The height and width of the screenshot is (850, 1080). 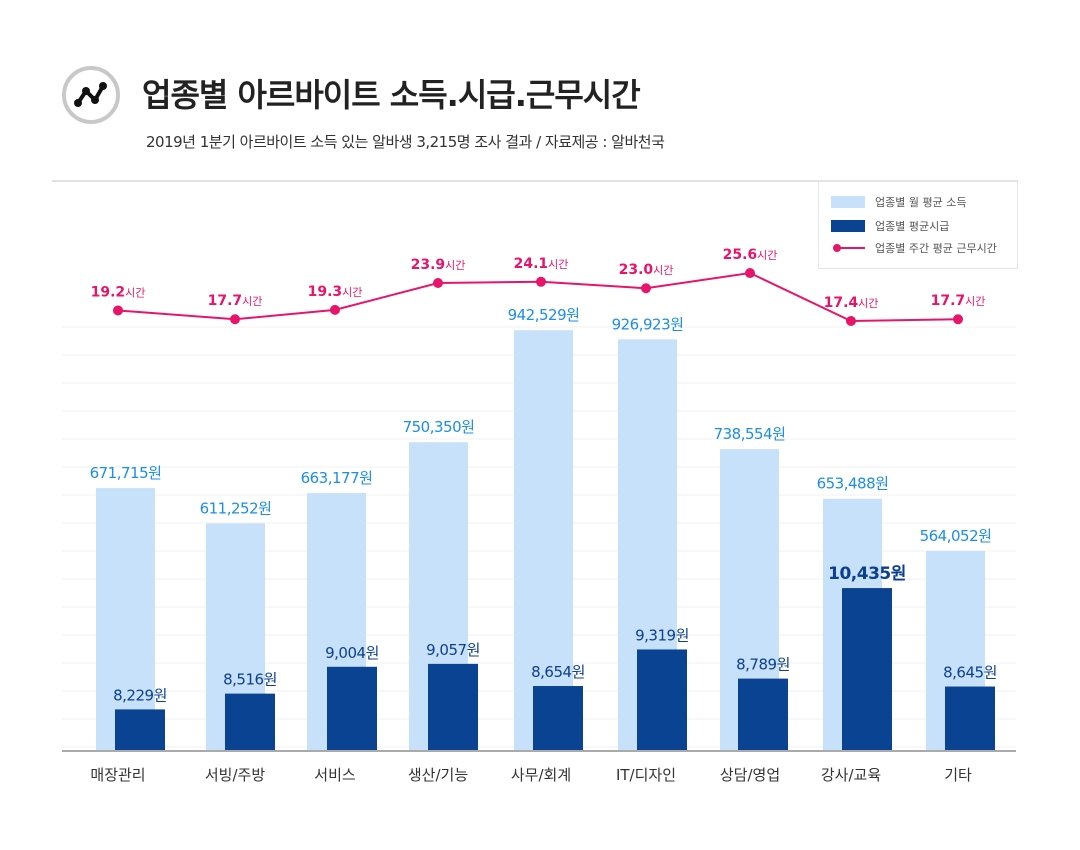 What do you see at coordinates (646, 270) in the screenshot?
I see `hours-label: 23.0시간` at bounding box center [646, 270].